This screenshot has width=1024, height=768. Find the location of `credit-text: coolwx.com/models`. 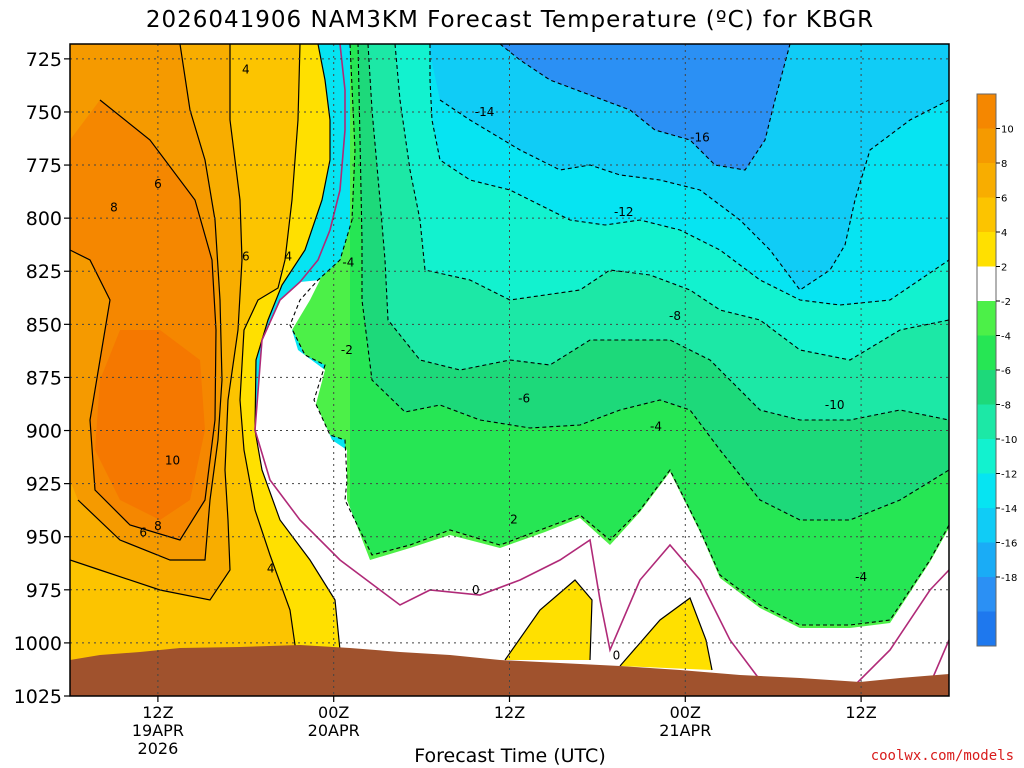

credit-text: coolwx.com/models is located at coordinates (942, 756).